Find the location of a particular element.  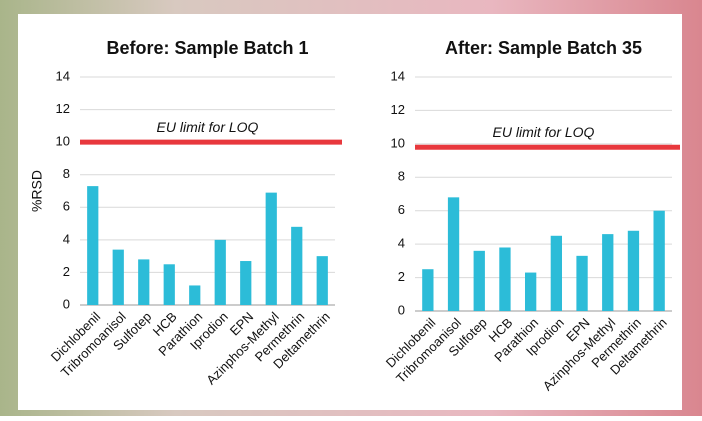

chart-title: After: Sample Batch 35 is located at coordinates (543, 48).